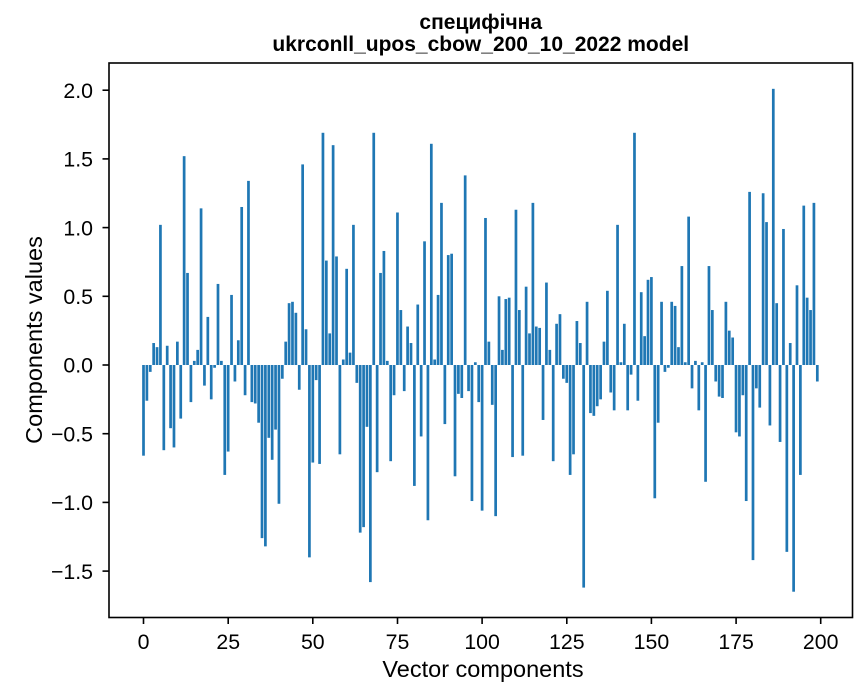  Describe the element at coordinates (652, 642) in the screenshot. I see `svg-text: 150` at that location.